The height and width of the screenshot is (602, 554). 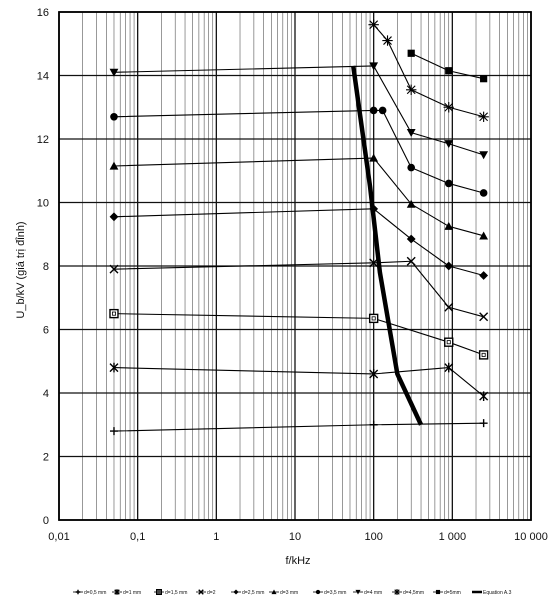 What do you see at coordinates (531, 537) in the screenshot?
I see `x-tick-label: 10 000` at bounding box center [531, 537].